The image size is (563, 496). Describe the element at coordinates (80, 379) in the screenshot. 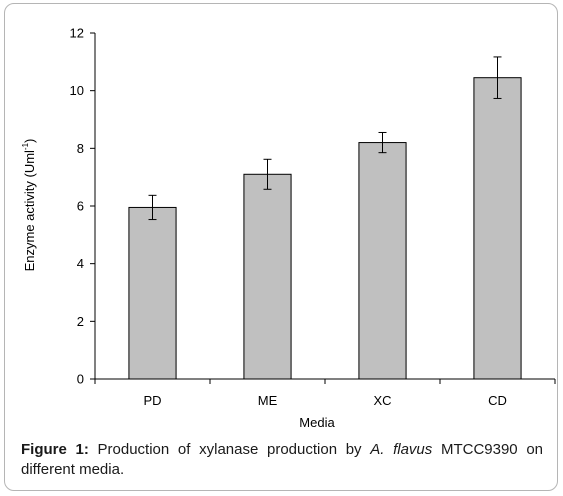

I see `y-tick-label: 0` at that location.